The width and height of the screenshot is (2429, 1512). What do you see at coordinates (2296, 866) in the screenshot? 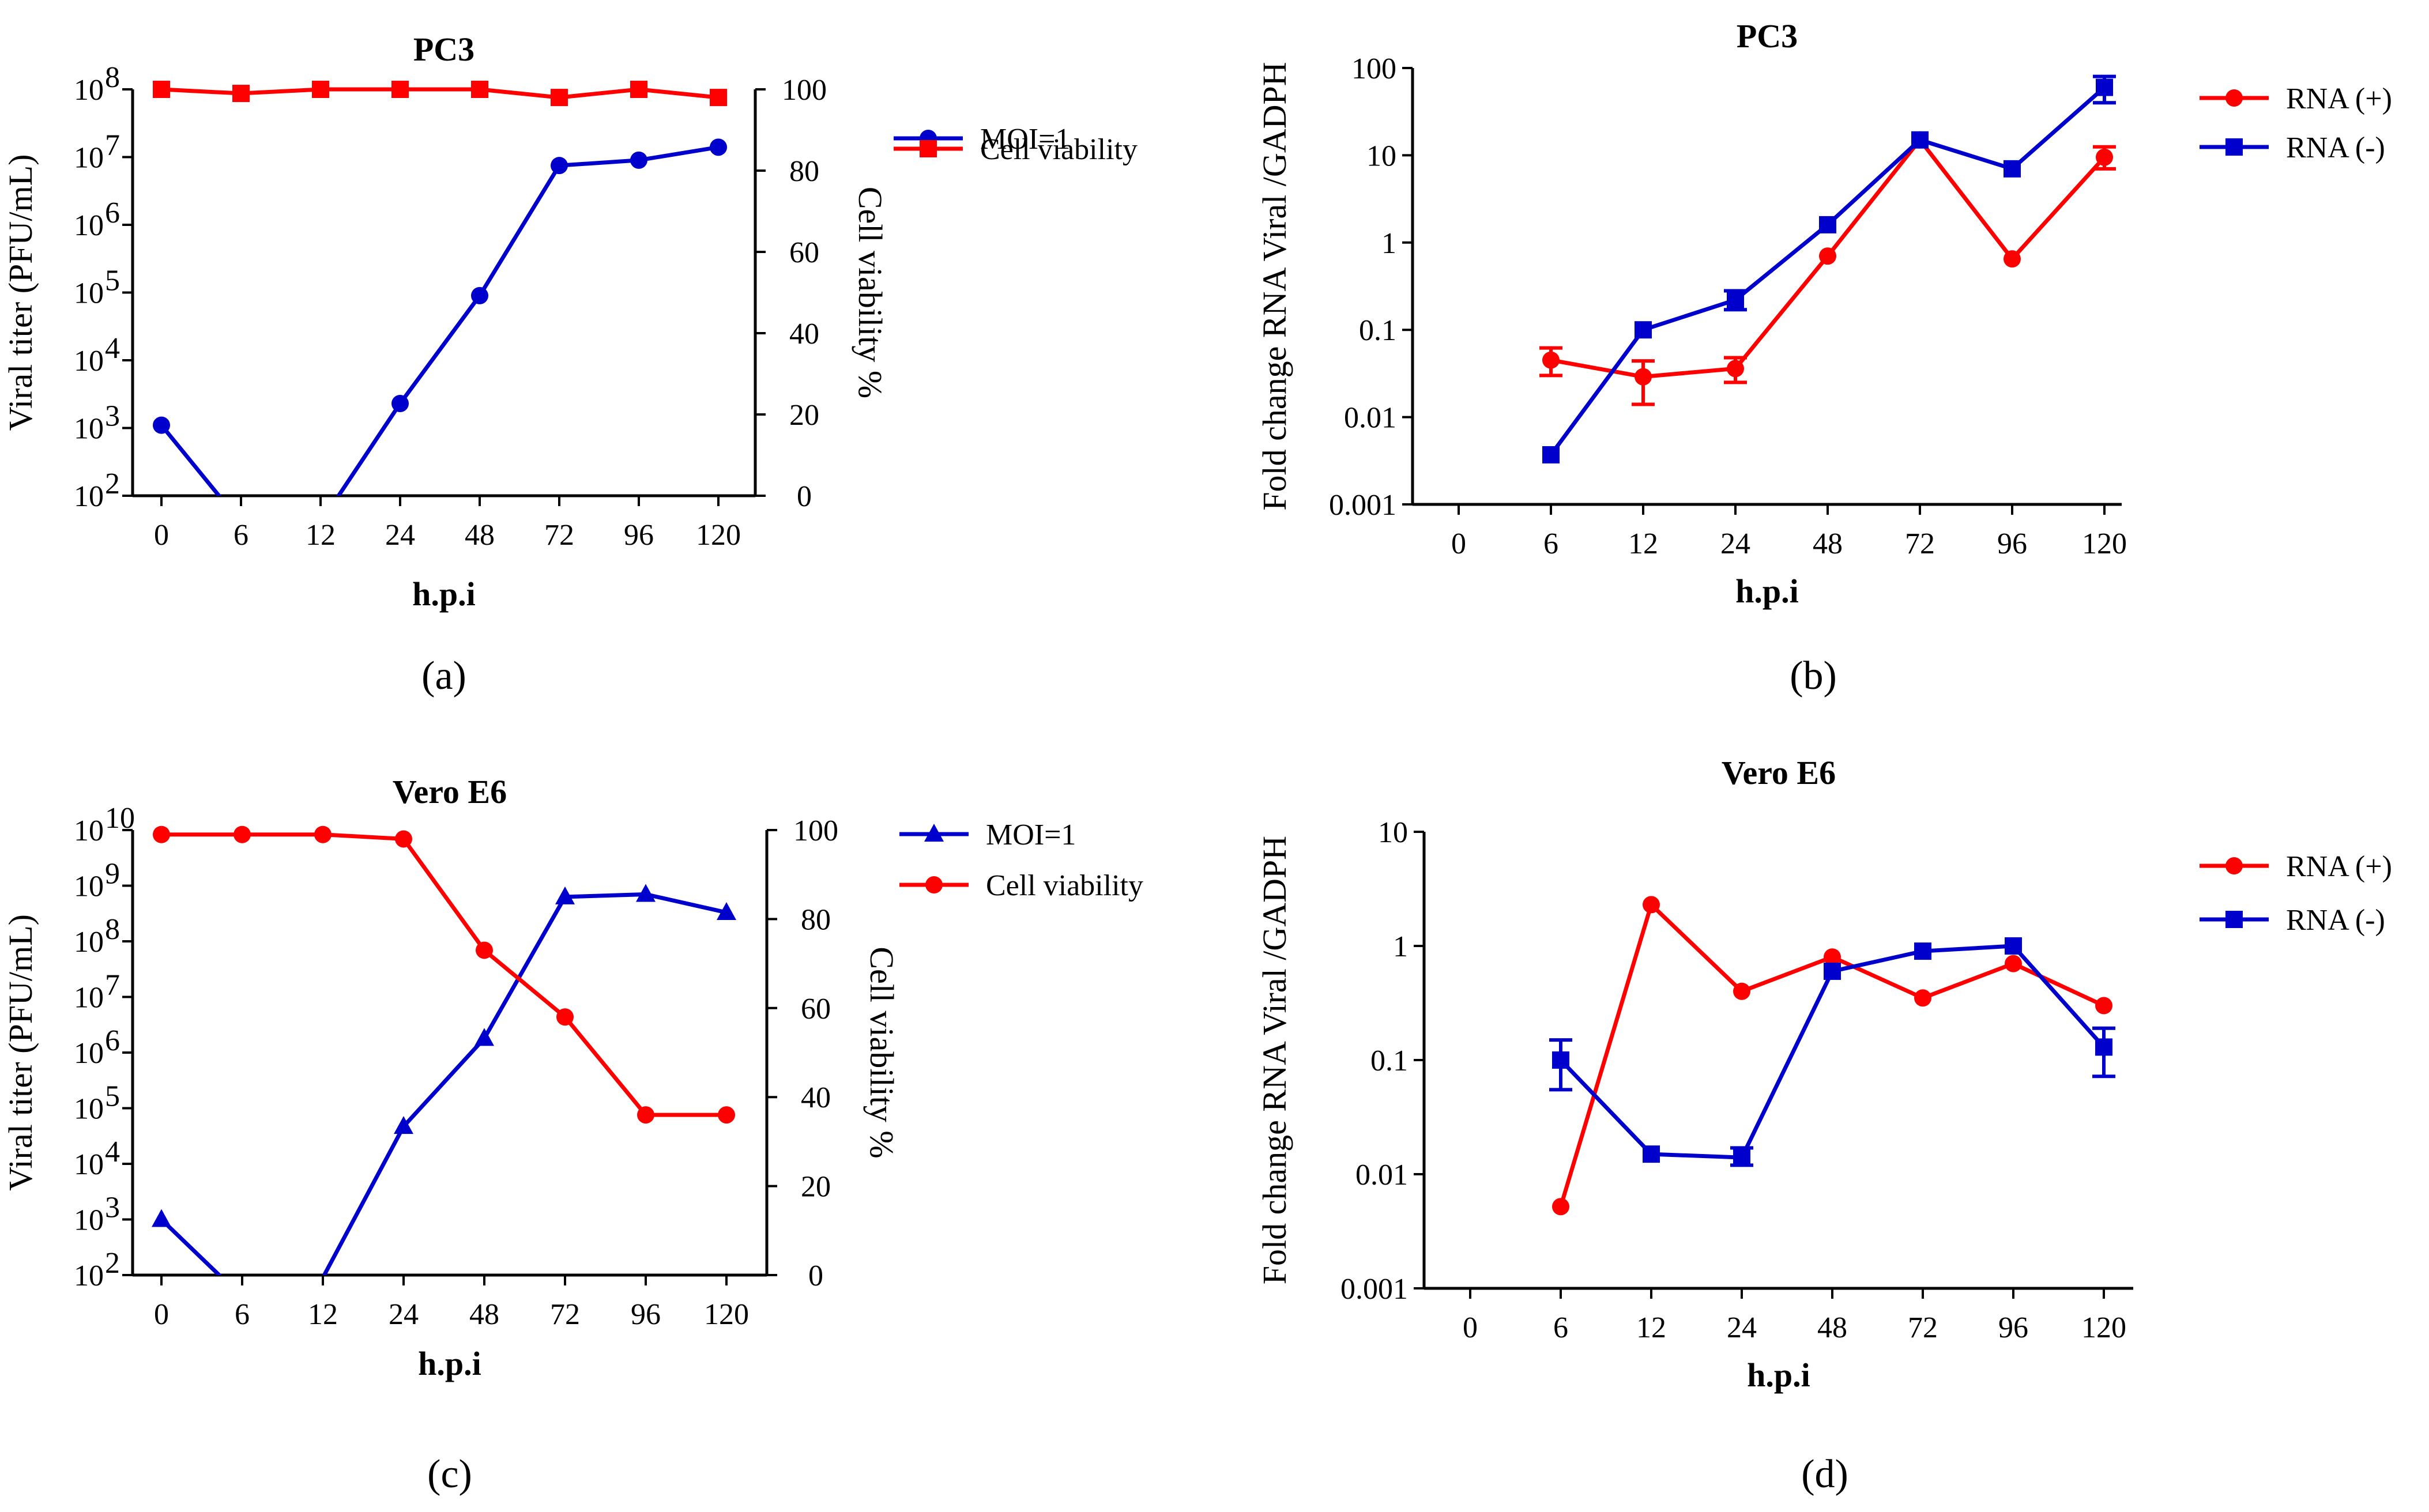
I see `legend-item: RNA (+)` at bounding box center [2296, 866].